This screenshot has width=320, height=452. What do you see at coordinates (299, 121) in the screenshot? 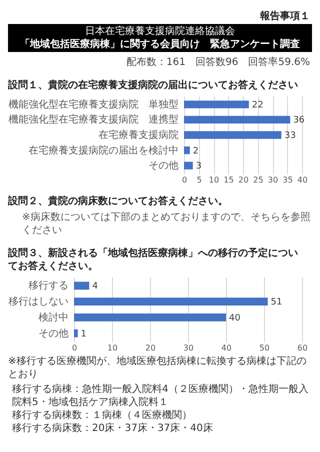
I see `data-label: 36` at bounding box center [299, 121].